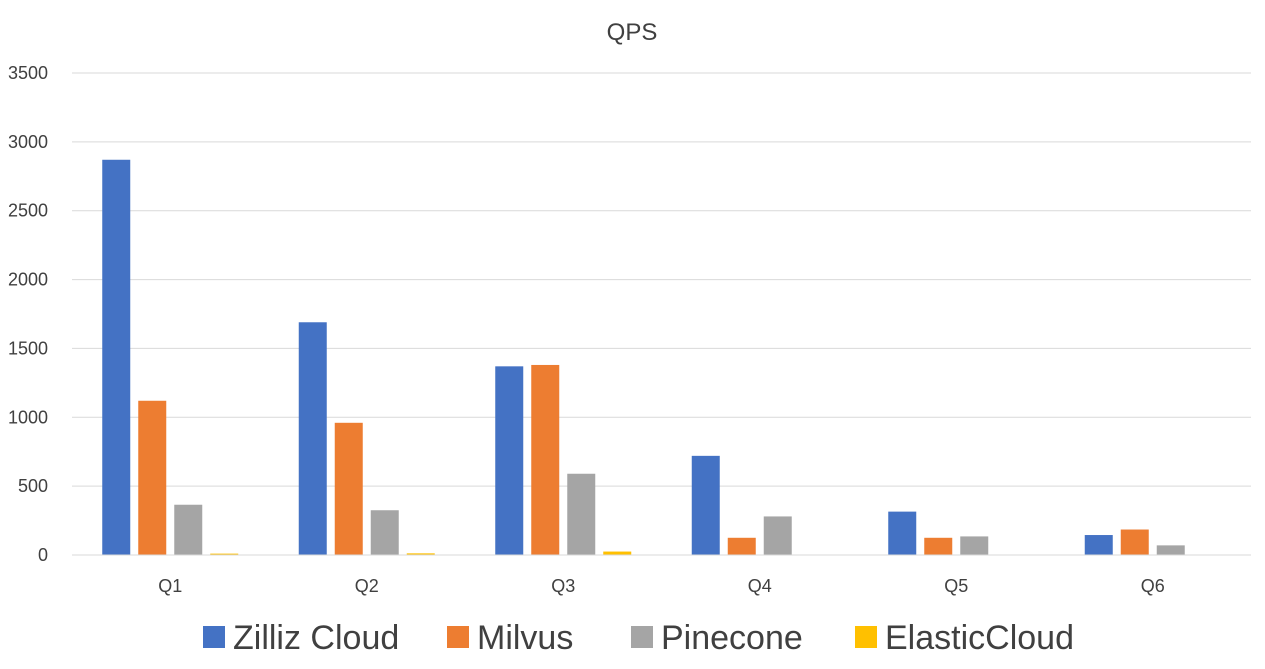 The image size is (1265, 669). I want to click on bar-zilliz-cloud-q1, so click(116, 357).